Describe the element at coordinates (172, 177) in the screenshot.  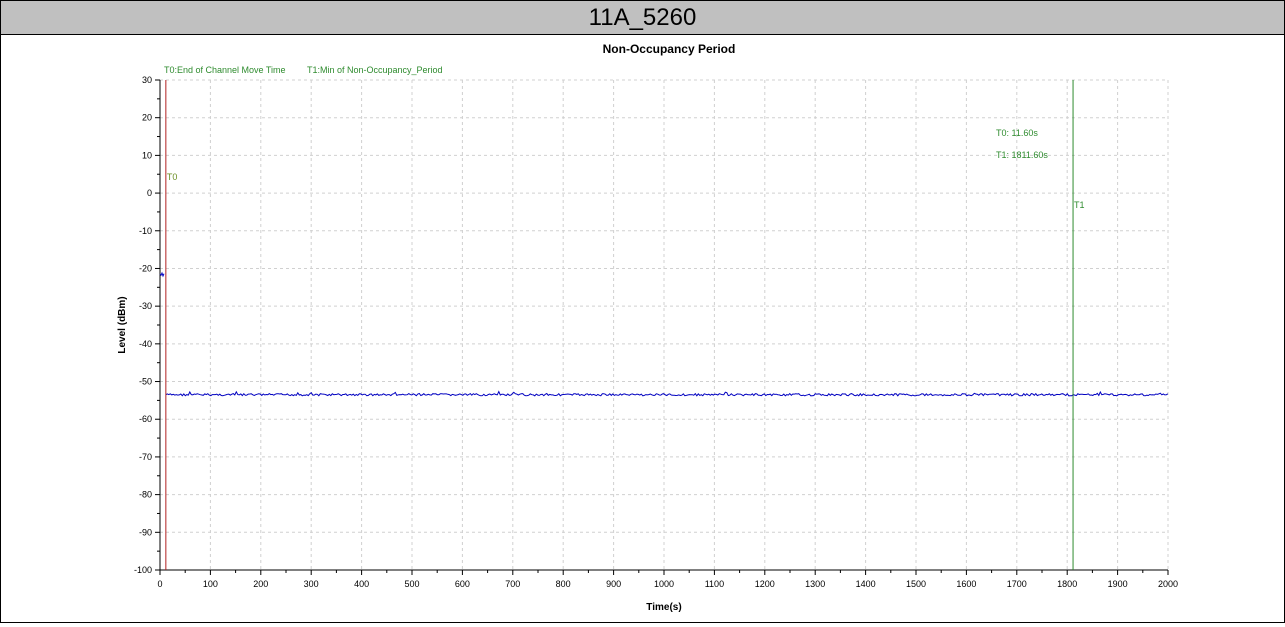
I see `marker-label-t0: T0` at that location.